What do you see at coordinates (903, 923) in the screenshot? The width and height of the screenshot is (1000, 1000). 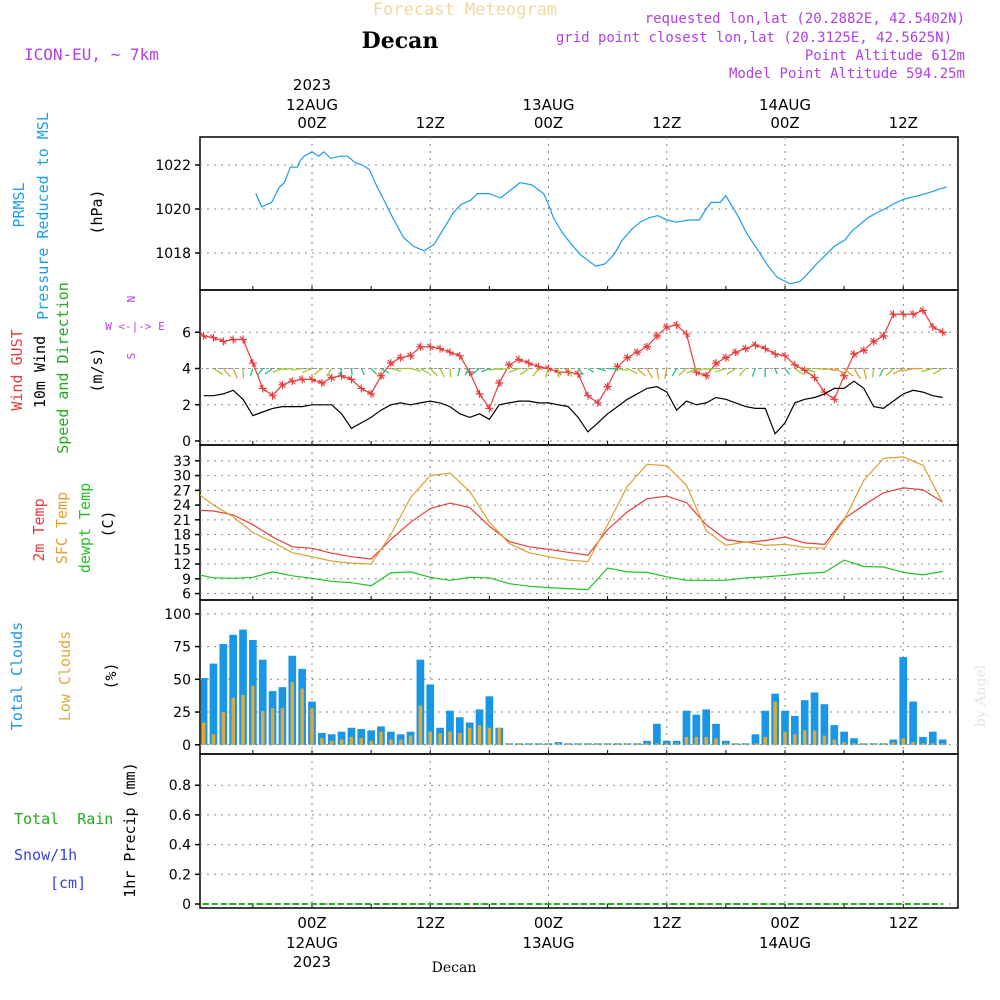 I see `bottom-time-label-0: 12Z` at bounding box center [903, 923].